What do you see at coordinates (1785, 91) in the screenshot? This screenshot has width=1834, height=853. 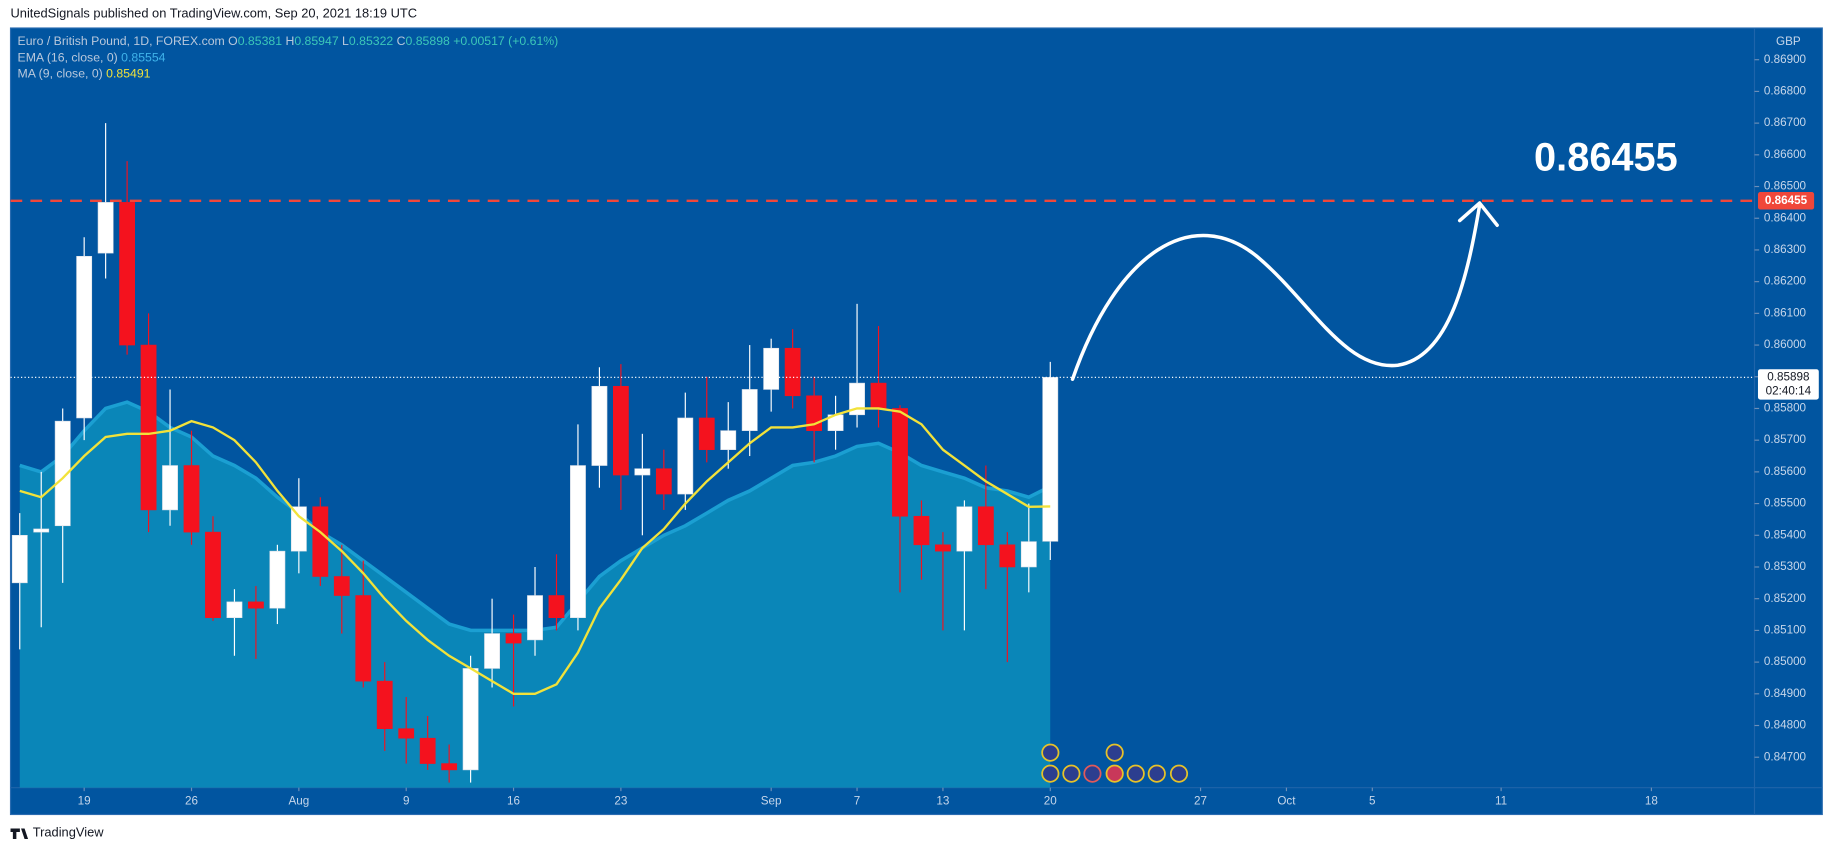 I see `y-tick-label: 0.86800` at bounding box center [1785, 91].